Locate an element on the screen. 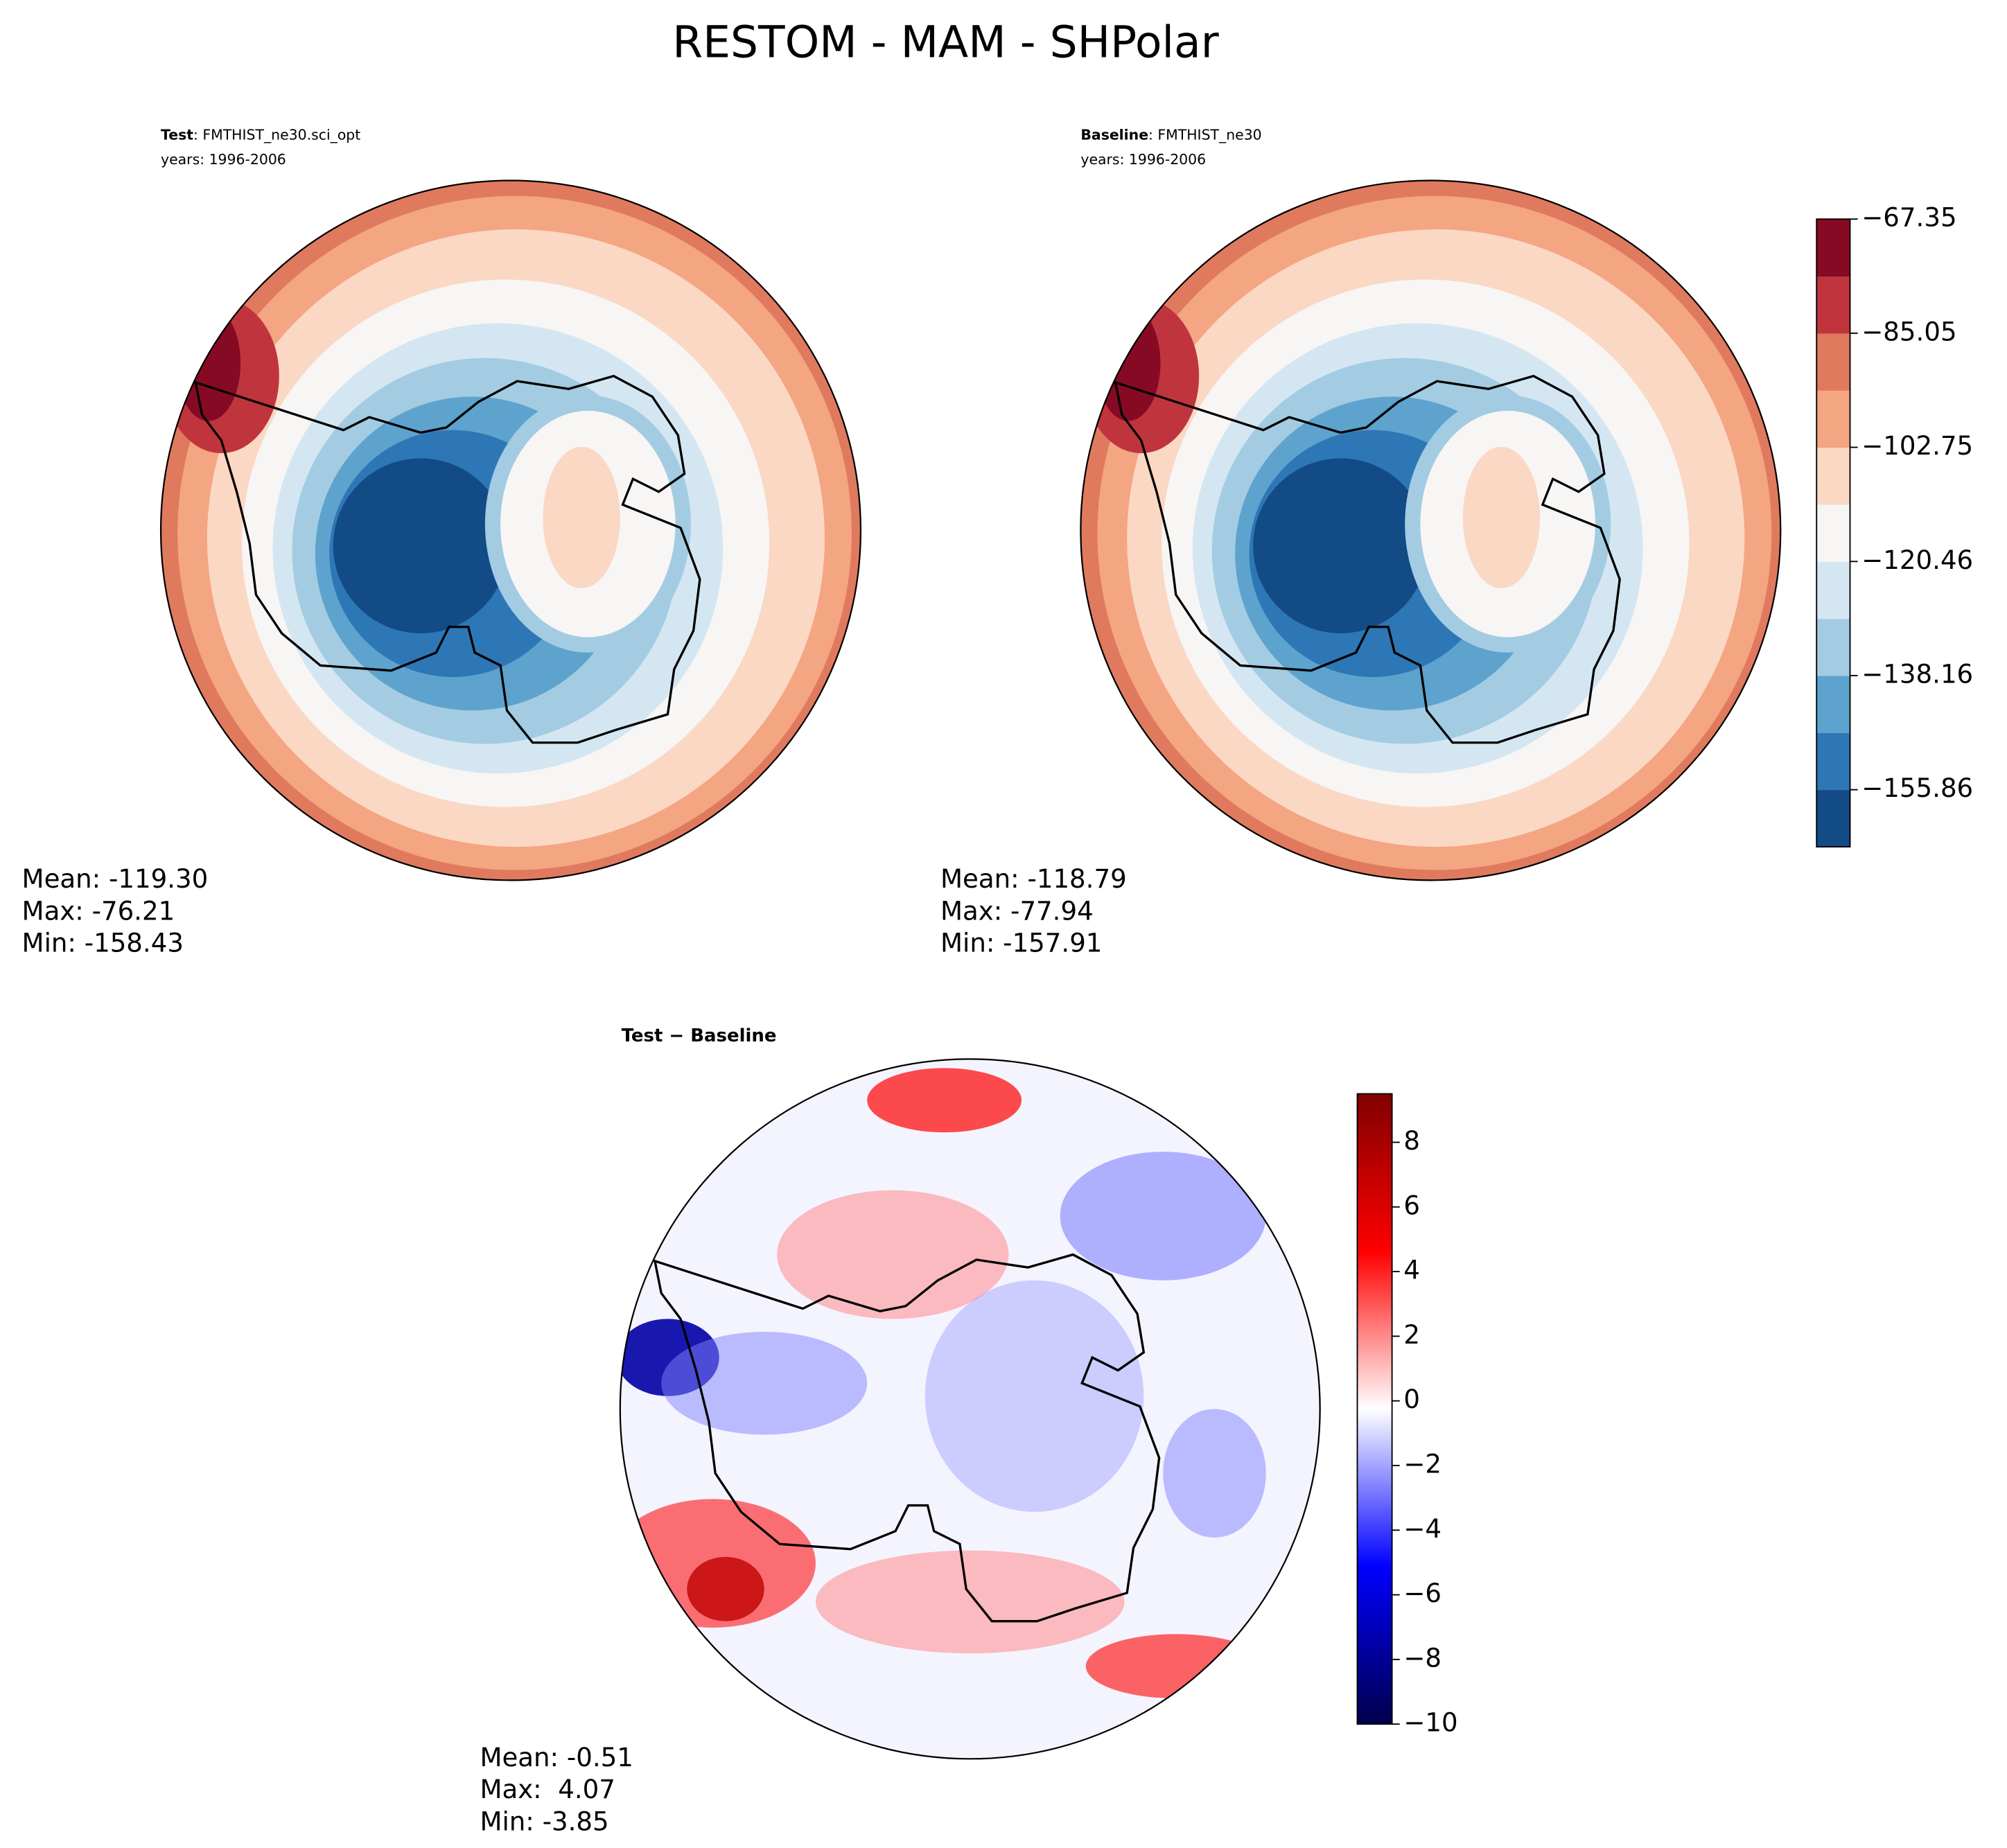  panel-label-rest: : FMTHIST_ne30.sci_opt is located at coordinates (276, 135).